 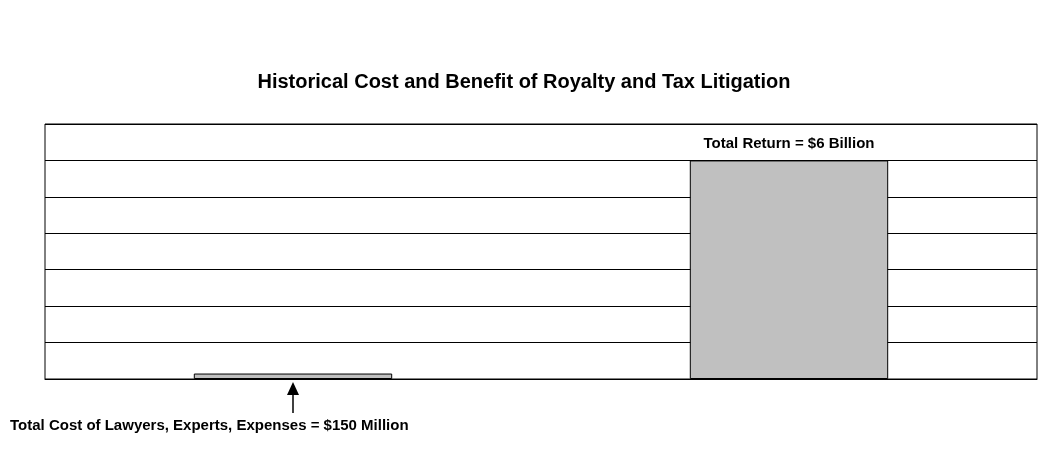 What do you see at coordinates (209, 424) in the screenshot?
I see `annotation: Total Cost of Lawyers, Experts, Expenses = $150 Million` at bounding box center [209, 424].